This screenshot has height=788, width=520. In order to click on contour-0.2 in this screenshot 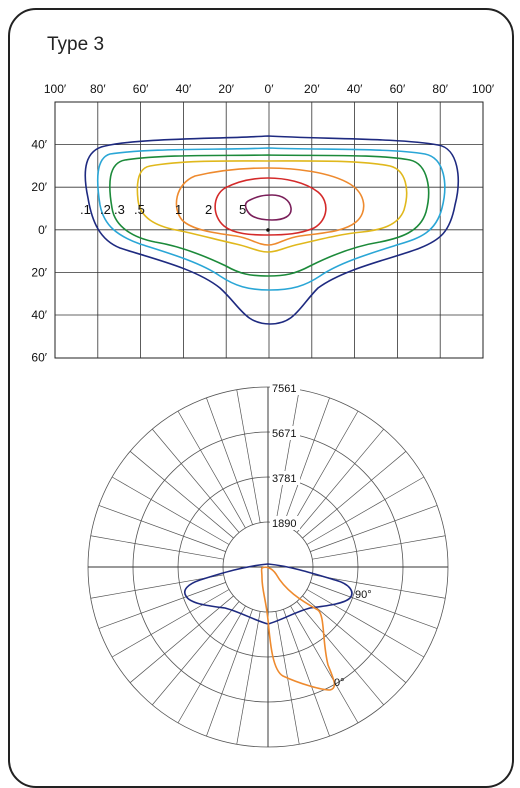, I will do `click(271, 219)`.